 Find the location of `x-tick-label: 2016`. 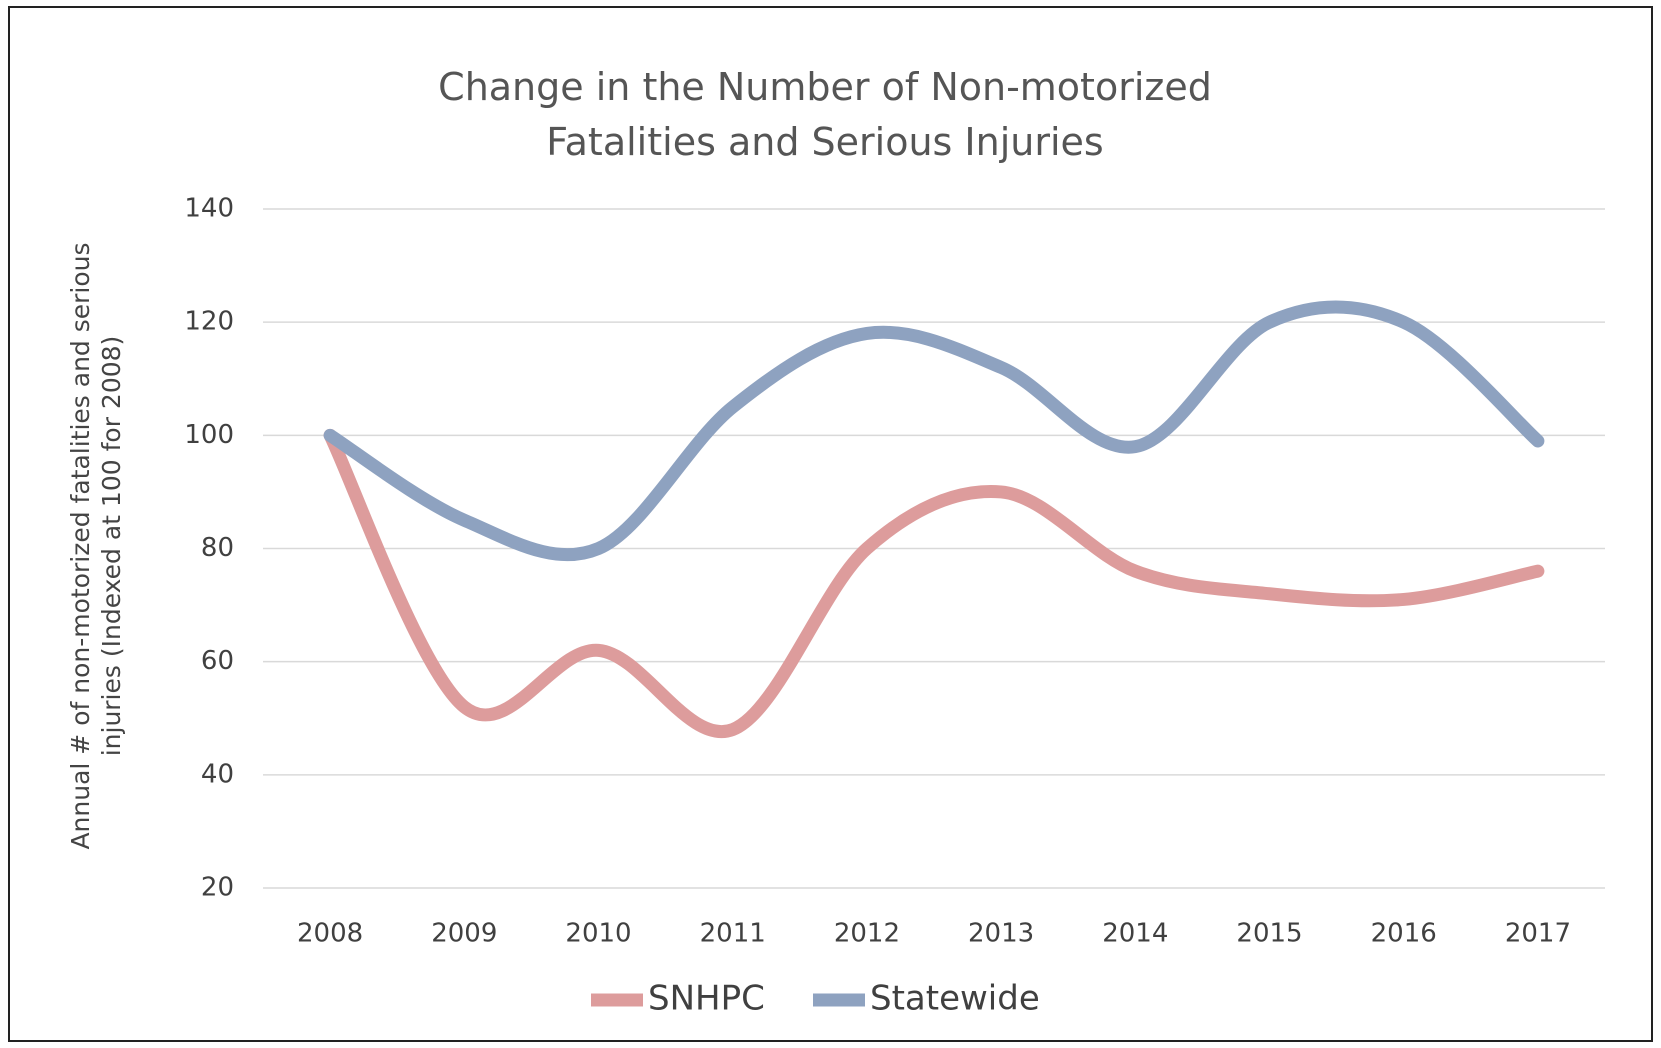

x-tick-label: 2016 is located at coordinates (1404, 934).